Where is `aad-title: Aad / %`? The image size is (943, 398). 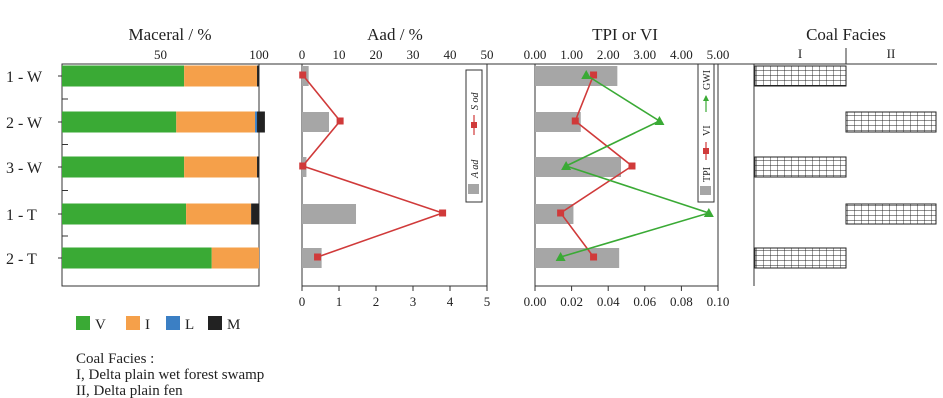
aad-title: Aad / % is located at coordinates (395, 34).